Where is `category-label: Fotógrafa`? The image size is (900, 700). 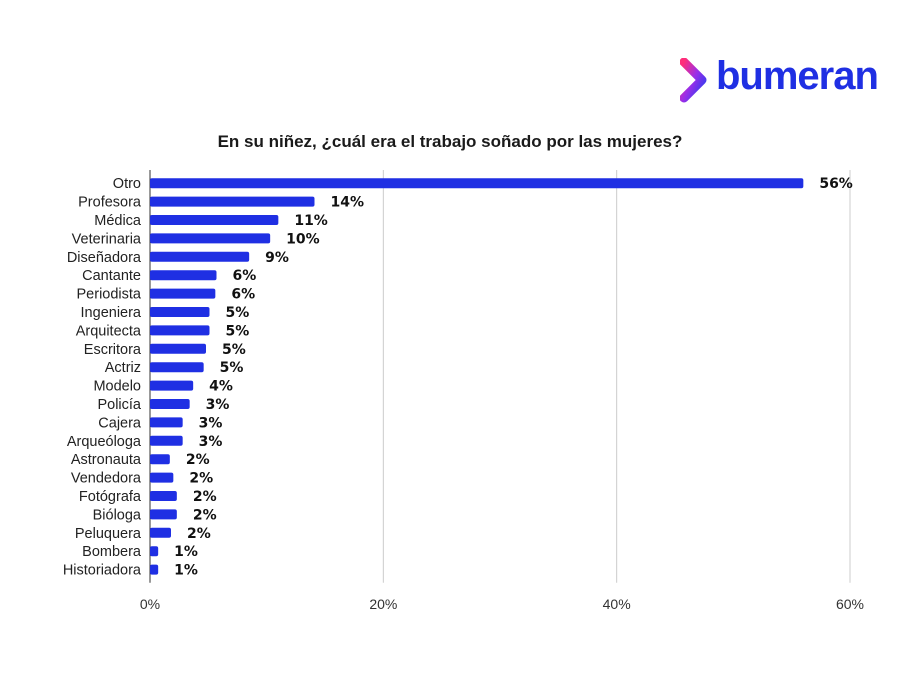 category-label: Fotógrafa is located at coordinates (110, 497).